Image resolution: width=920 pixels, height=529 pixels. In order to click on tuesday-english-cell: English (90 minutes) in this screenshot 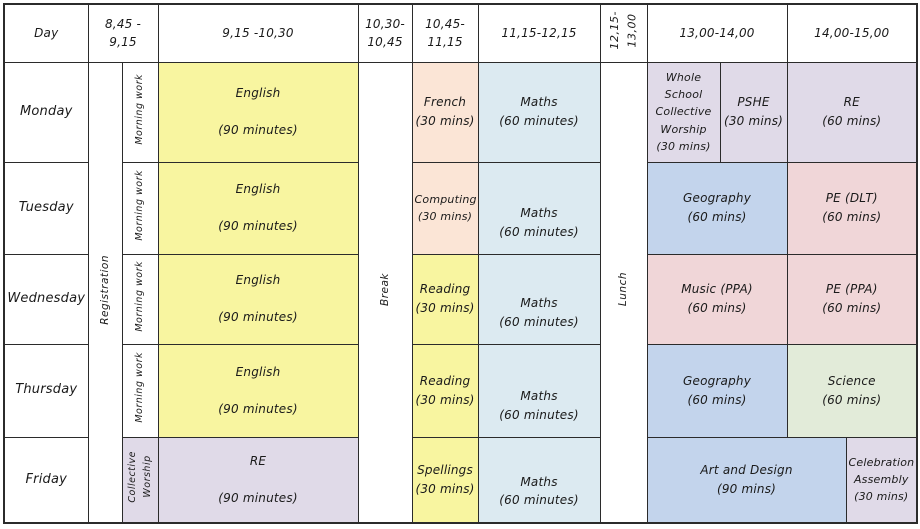, I will do `click(258, 208)`.